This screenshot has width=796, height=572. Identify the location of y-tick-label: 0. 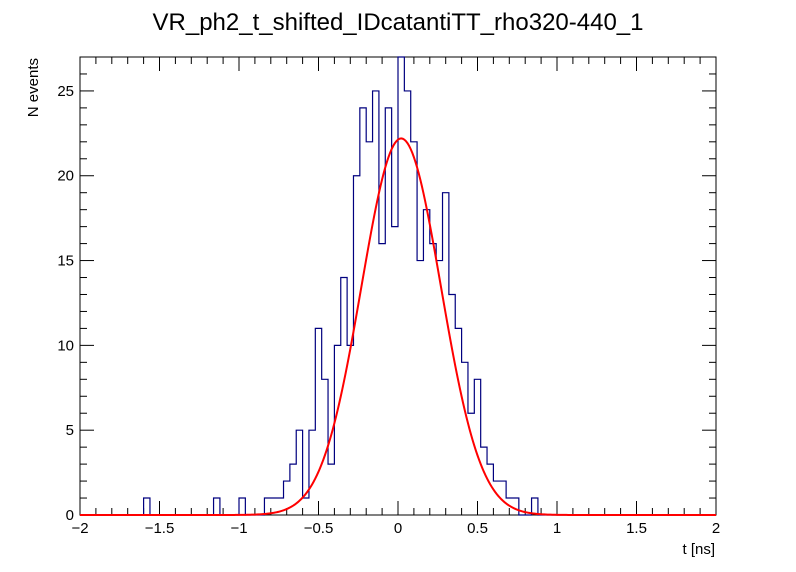
(70, 515).